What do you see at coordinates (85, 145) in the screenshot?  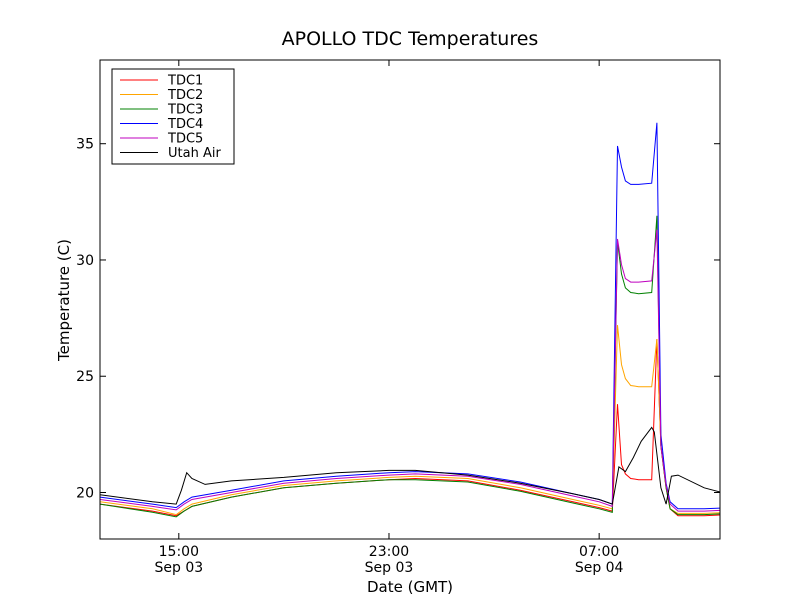 I see `y-tick-label: 35` at bounding box center [85, 145].